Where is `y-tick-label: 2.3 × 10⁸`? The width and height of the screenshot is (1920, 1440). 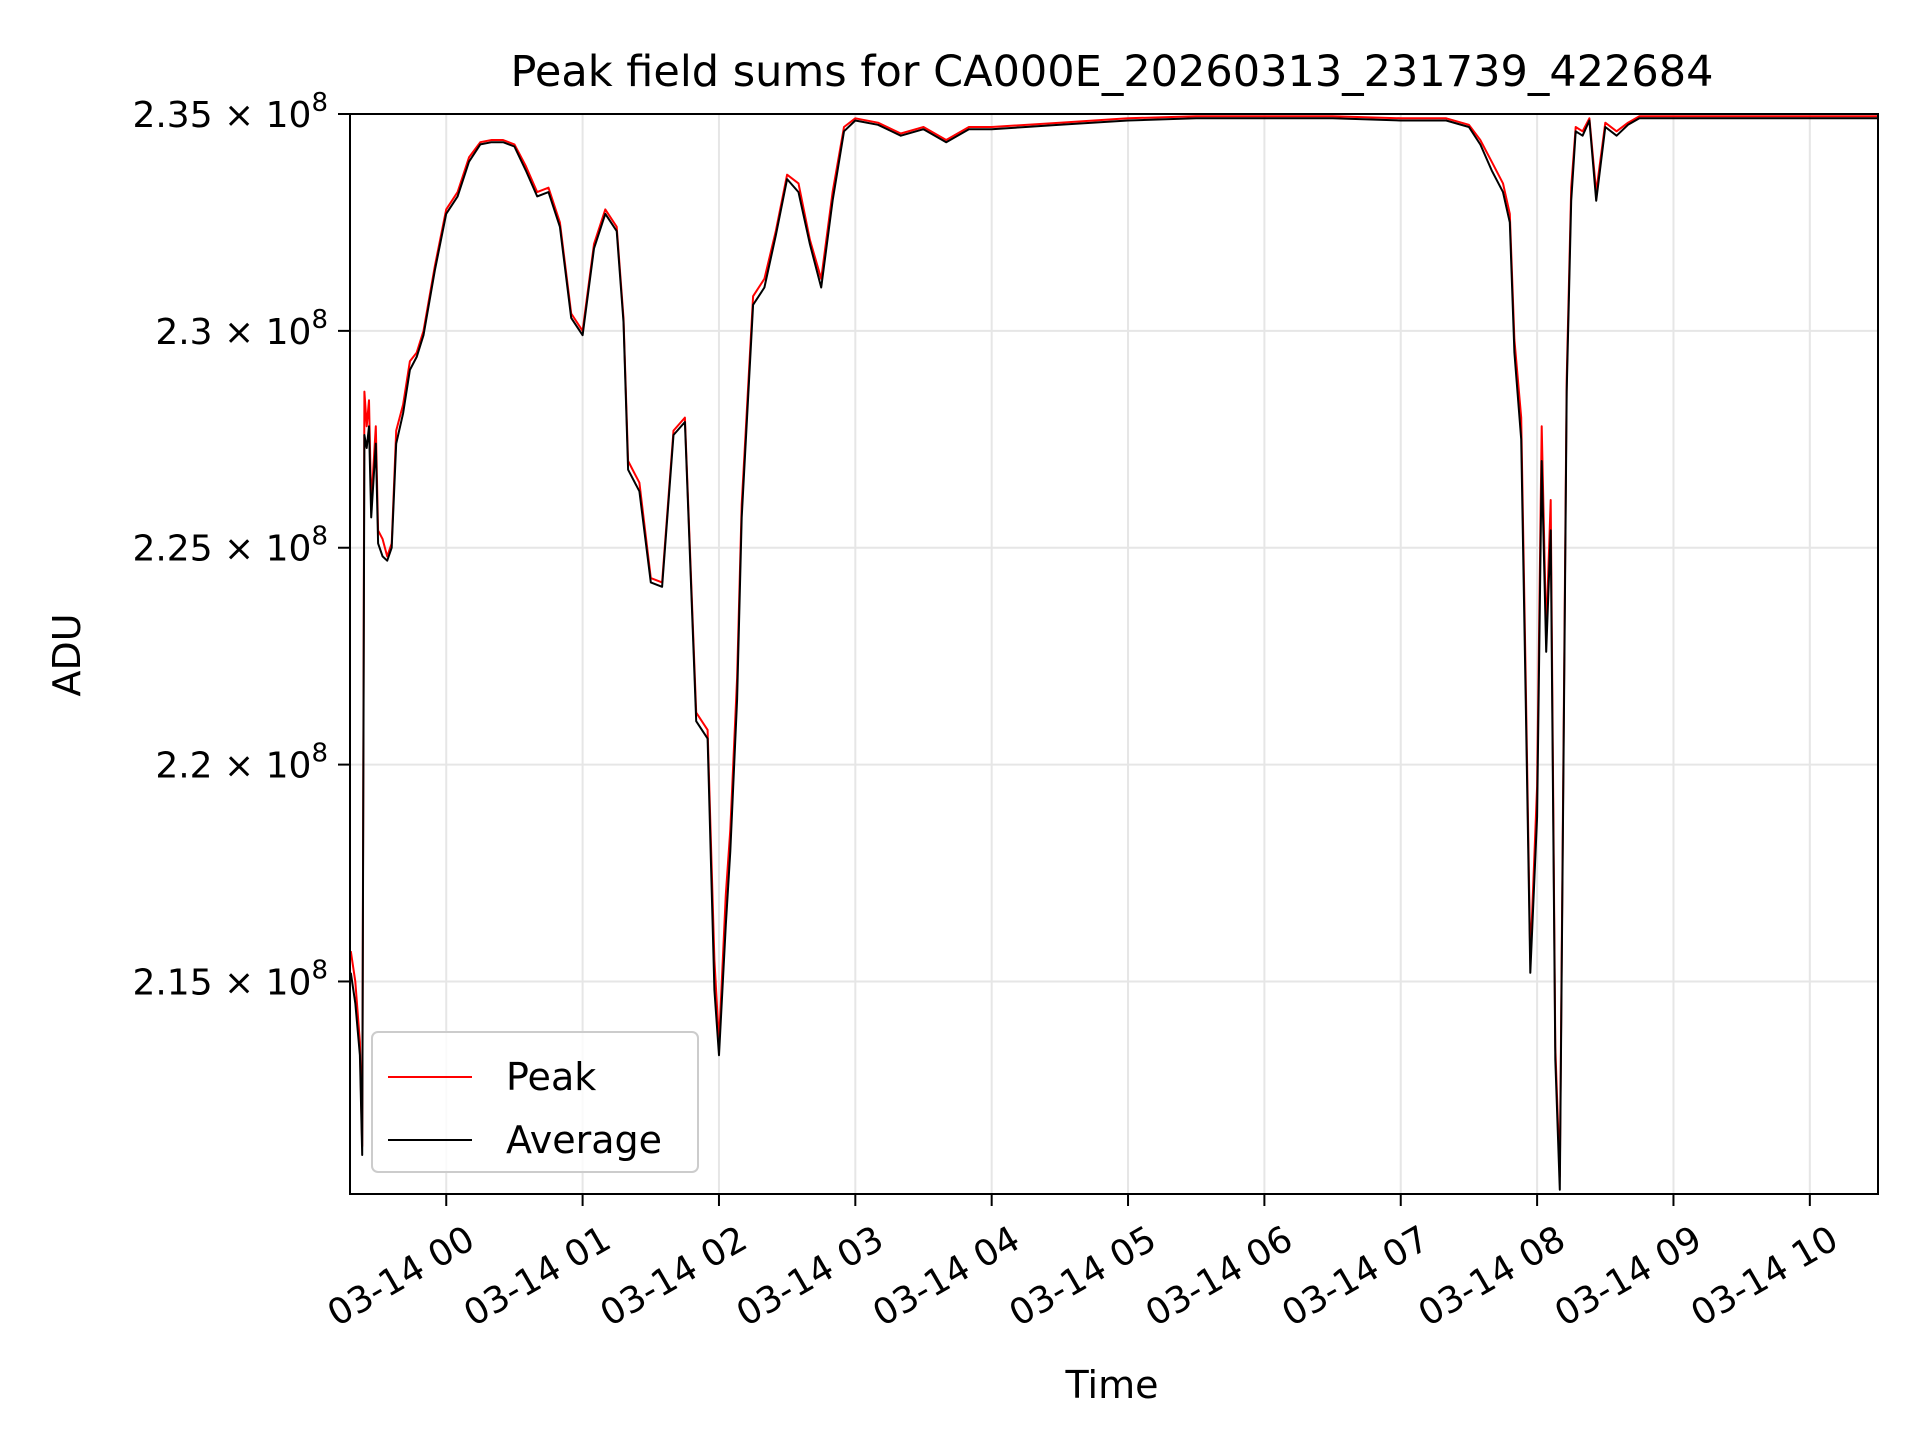
y-tick-label: 2.3 × 10⁸ is located at coordinates (241, 329).